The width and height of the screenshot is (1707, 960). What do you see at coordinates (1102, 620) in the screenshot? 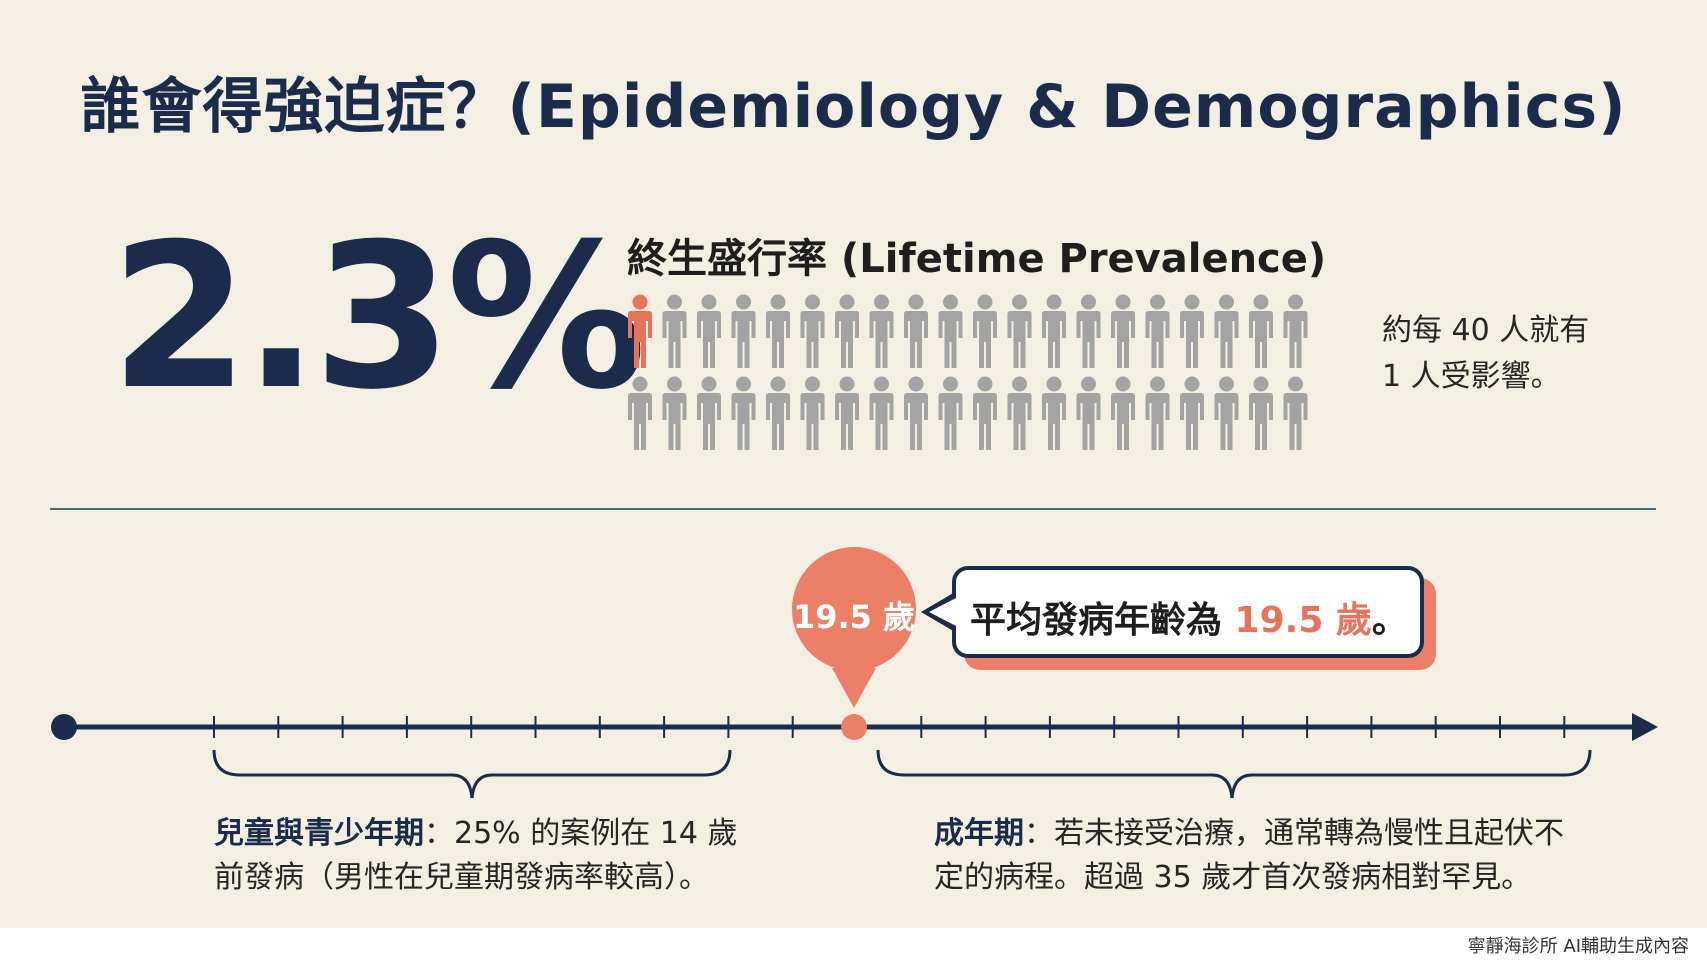
I see `callout-prefix: 平均發病年齡為` at bounding box center [1102, 620].